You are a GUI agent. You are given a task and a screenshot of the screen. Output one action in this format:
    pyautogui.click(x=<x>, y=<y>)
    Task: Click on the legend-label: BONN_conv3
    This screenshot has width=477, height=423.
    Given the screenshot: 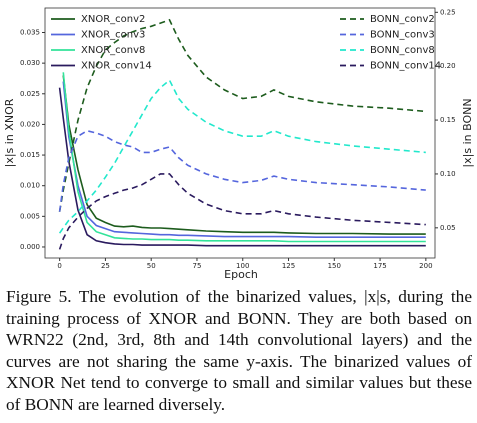 What is the action you would take?
    pyautogui.click(x=402, y=35)
    